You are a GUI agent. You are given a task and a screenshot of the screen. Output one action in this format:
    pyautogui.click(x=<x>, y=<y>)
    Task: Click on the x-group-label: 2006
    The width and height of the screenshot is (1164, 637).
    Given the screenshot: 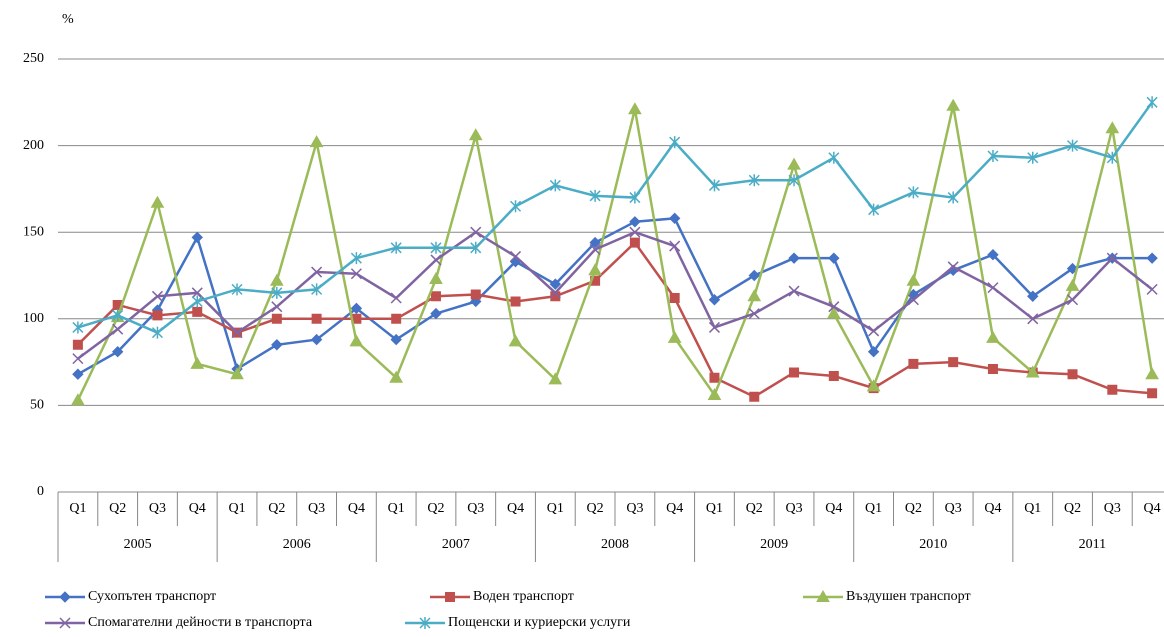 What is the action you would take?
    pyautogui.click(x=297, y=544)
    